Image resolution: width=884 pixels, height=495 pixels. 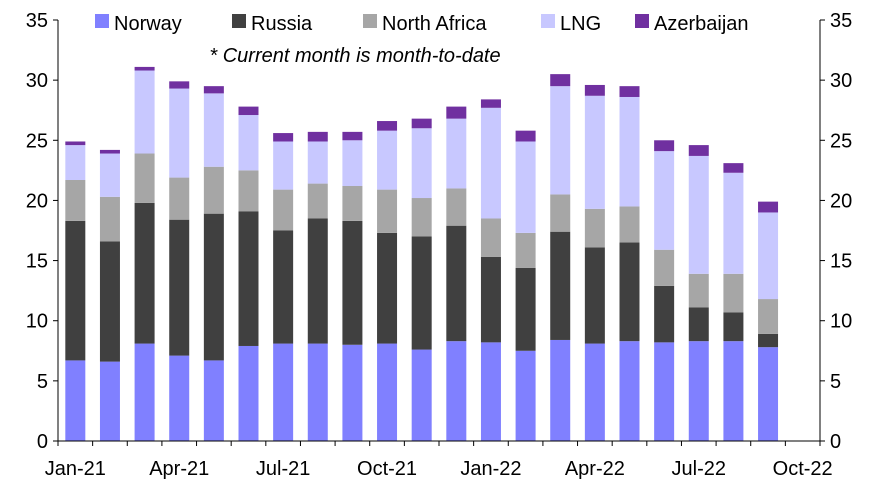 What do you see at coordinates (179, 469) in the screenshot?
I see `x-tick-label: Apr-21` at bounding box center [179, 469].